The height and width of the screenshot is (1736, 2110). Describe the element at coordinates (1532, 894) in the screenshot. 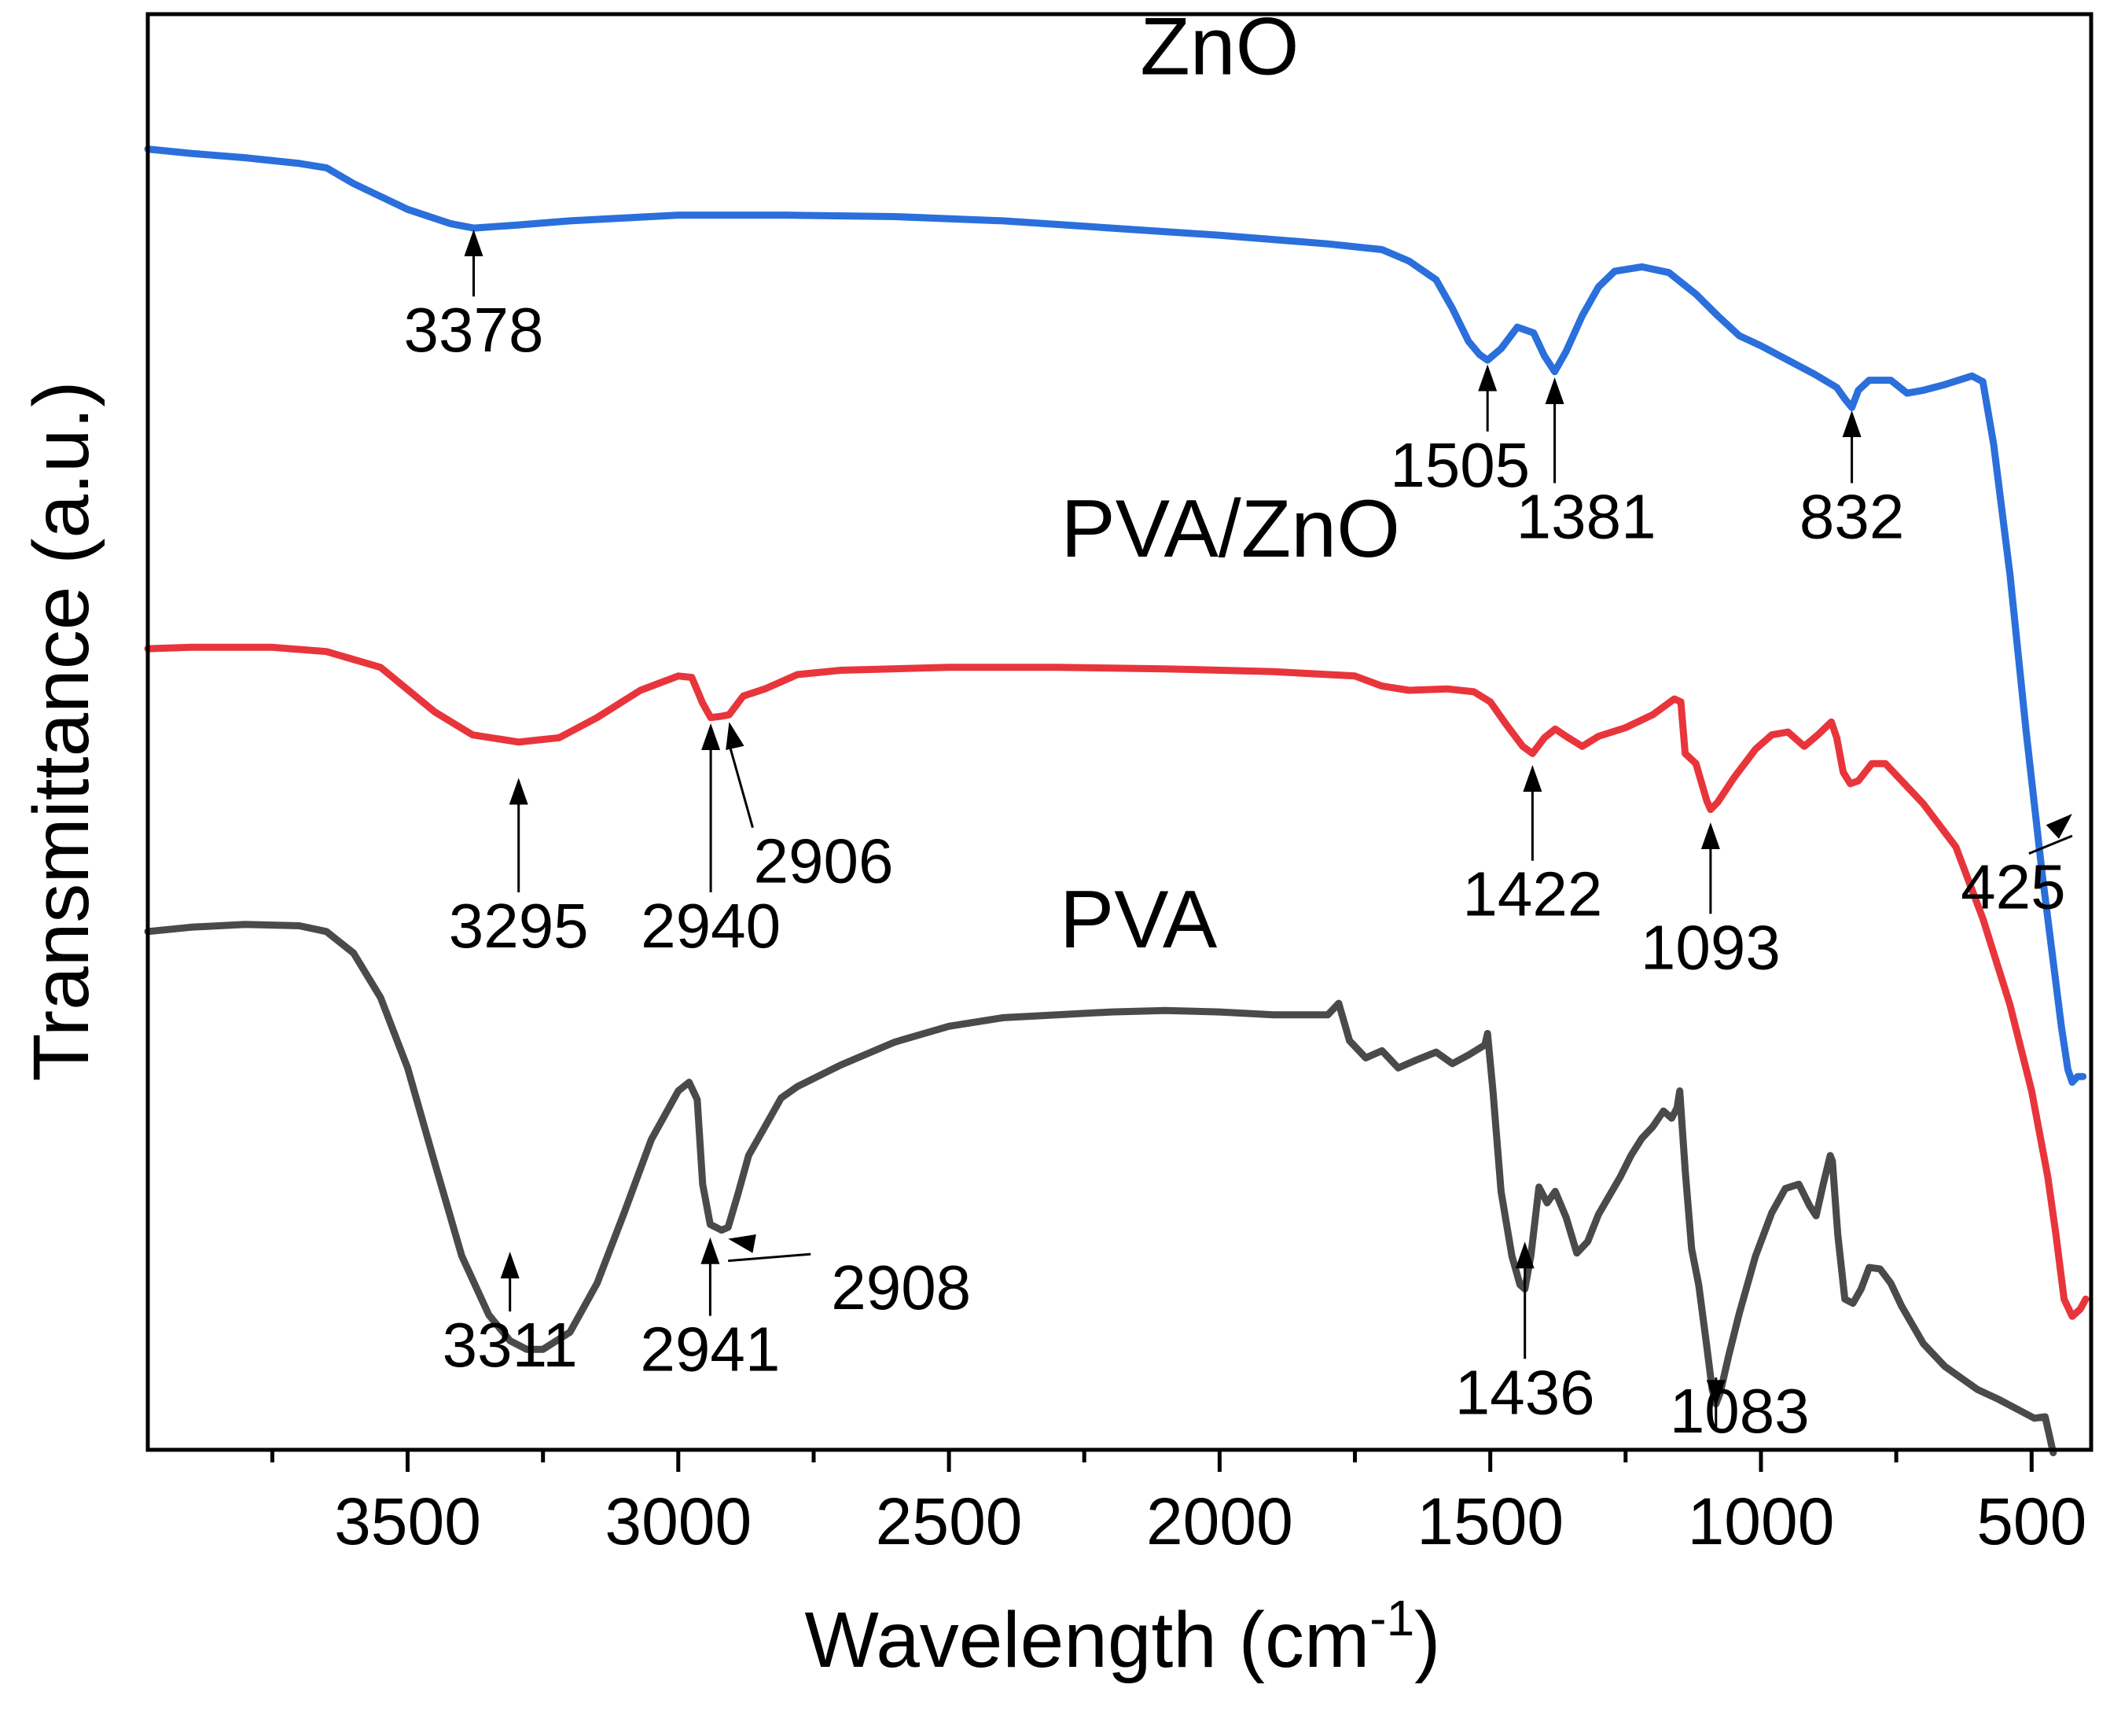

I see `peak-label: 1422` at that location.